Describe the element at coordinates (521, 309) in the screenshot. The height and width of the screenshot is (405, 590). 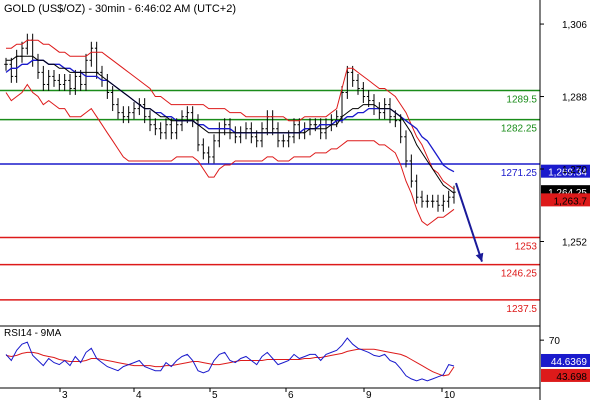
I see `level-label: 1237.5` at that location.